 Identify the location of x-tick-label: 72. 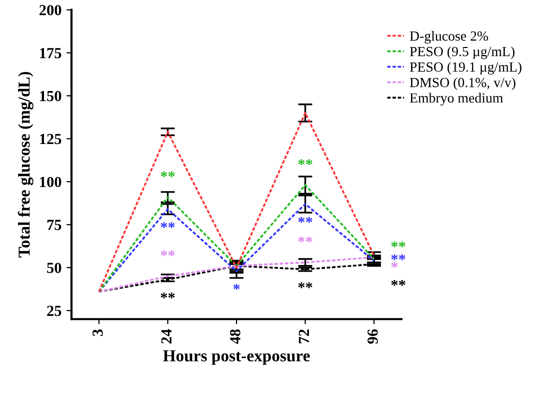
(303, 337).